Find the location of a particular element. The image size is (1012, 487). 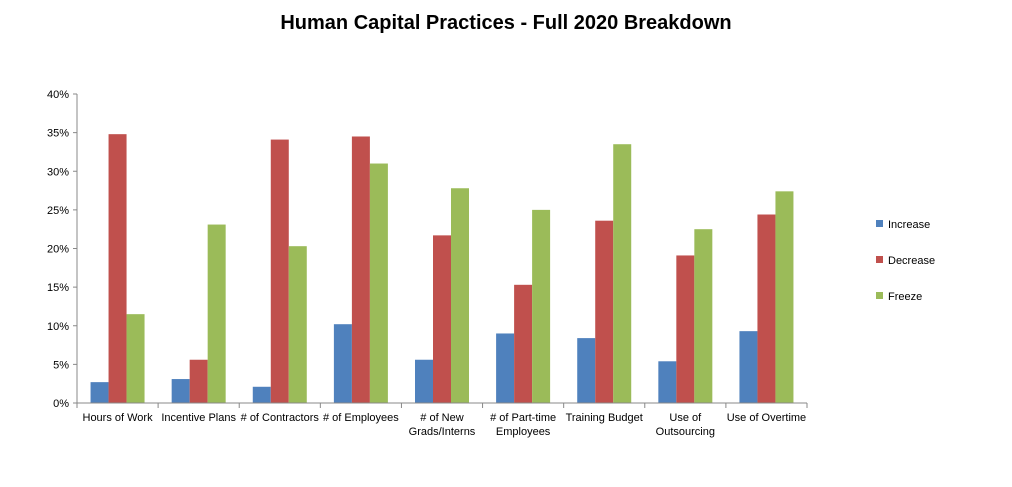

x-category-label: Training Budget is located at coordinates (604, 418).